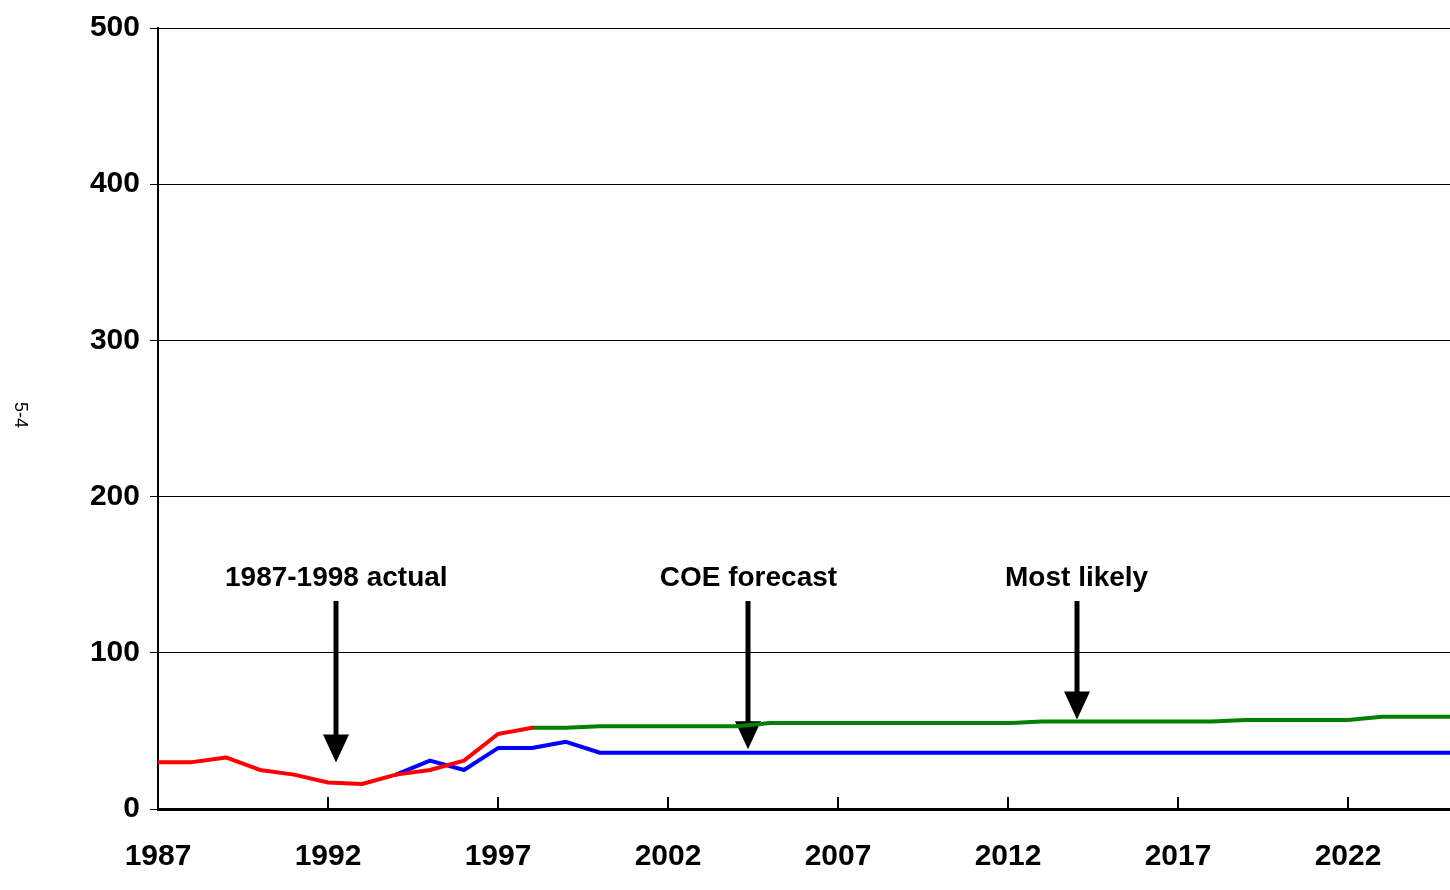 The width and height of the screenshot is (1450, 890). What do you see at coordinates (20, 415) in the screenshot?
I see `text: 5-4` at bounding box center [20, 415].